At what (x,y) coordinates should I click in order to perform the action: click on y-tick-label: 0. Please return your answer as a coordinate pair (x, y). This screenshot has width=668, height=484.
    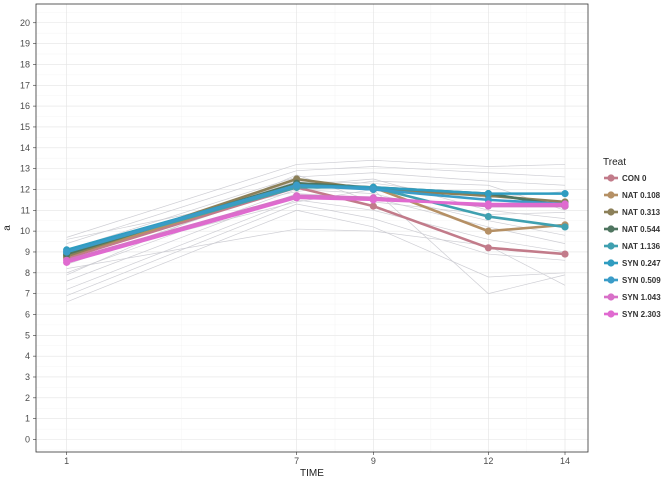
    Looking at the image, I should click on (27, 439).